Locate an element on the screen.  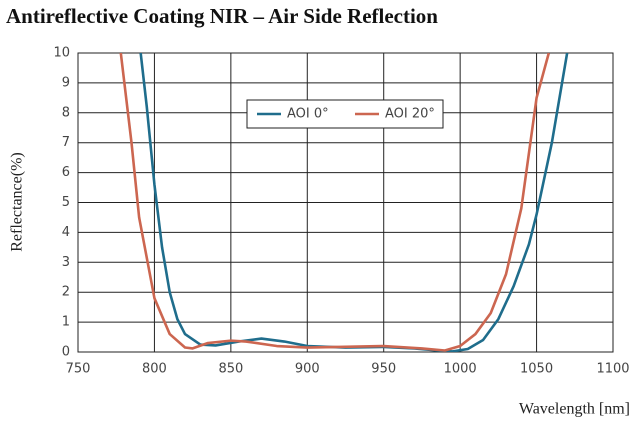
x-tick-label: 800 is located at coordinates (154, 369).